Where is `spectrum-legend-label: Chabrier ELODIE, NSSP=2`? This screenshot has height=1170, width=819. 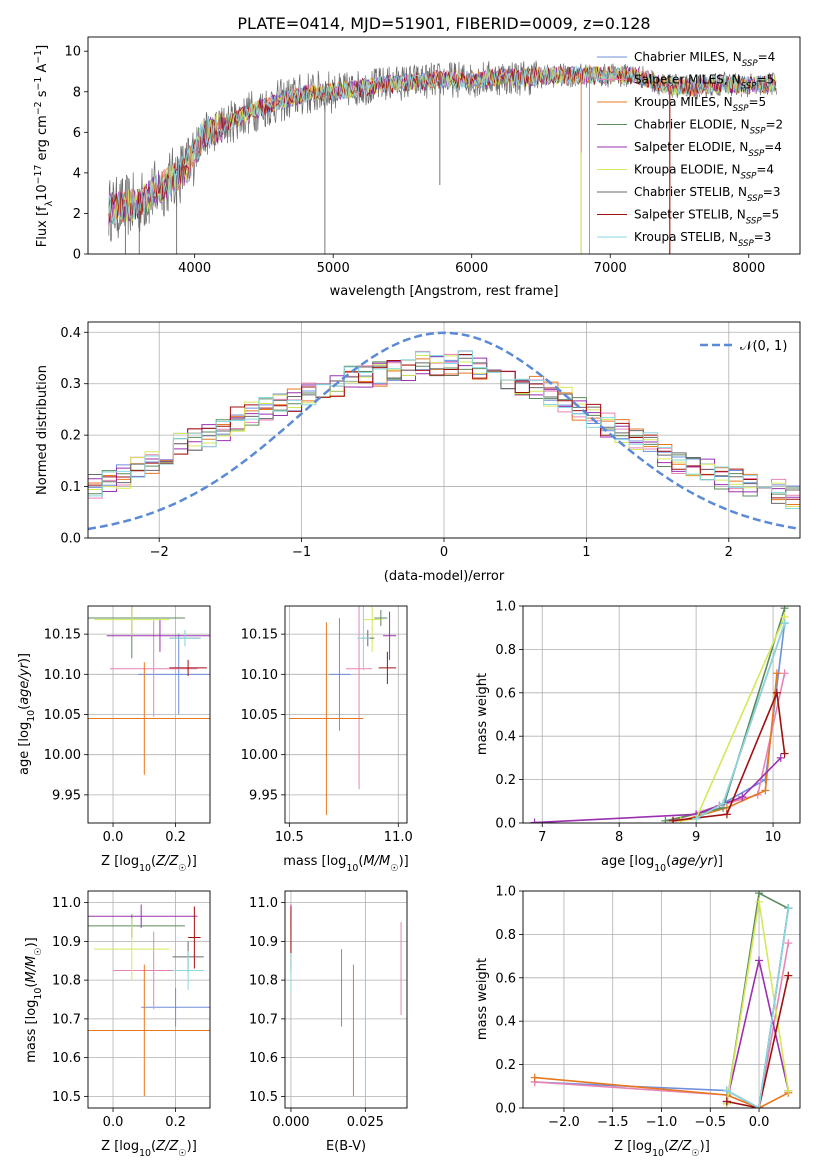 spectrum-legend-label: Chabrier ELODIE, NSSP=2 is located at coordinates (708, 127).